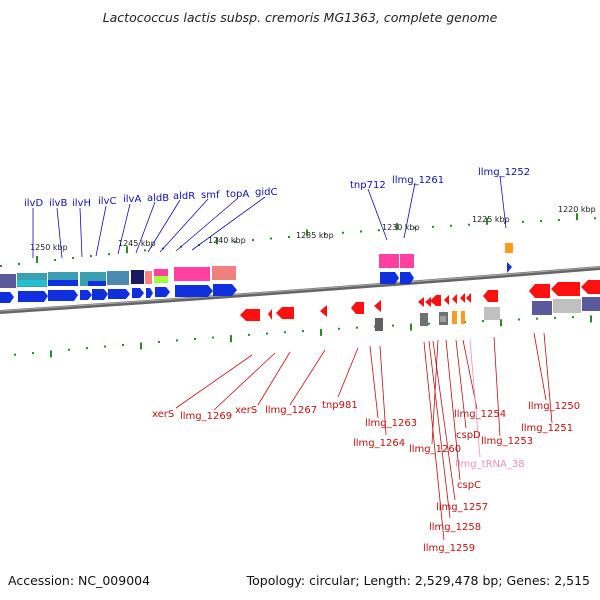 The height and width of the screenshot is (600, 600). Describe the element at coordinates (119, 294) in the screenshot. I see `gene-arrow-ilvA` at that location.